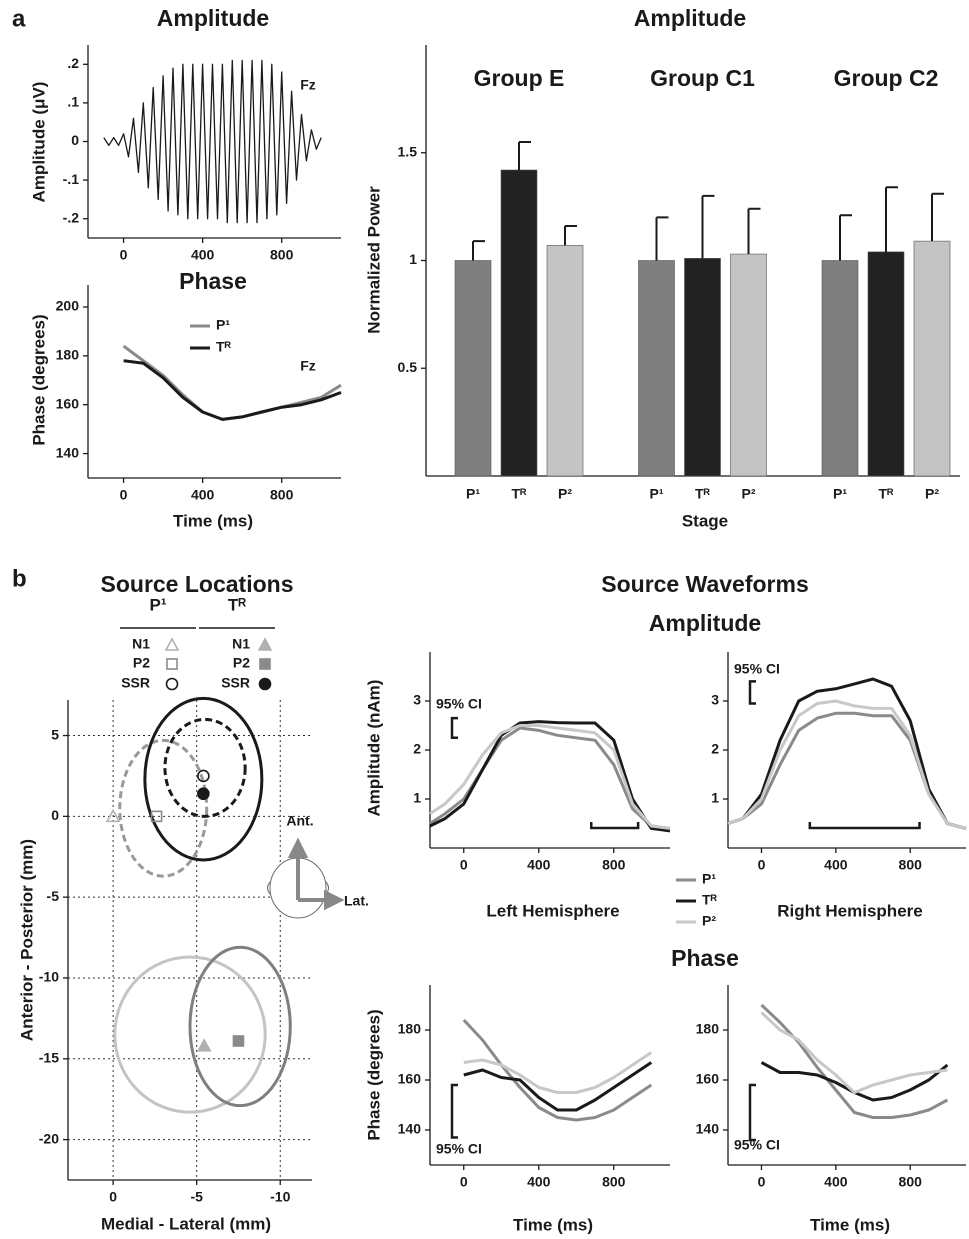 Image resolution: width=969 pixels, height=1239 pixels. What do you see at coordinates (237, 604) in the screenshot?
I see `legend-header: Tᴿ` at bounding box center [237, 604].